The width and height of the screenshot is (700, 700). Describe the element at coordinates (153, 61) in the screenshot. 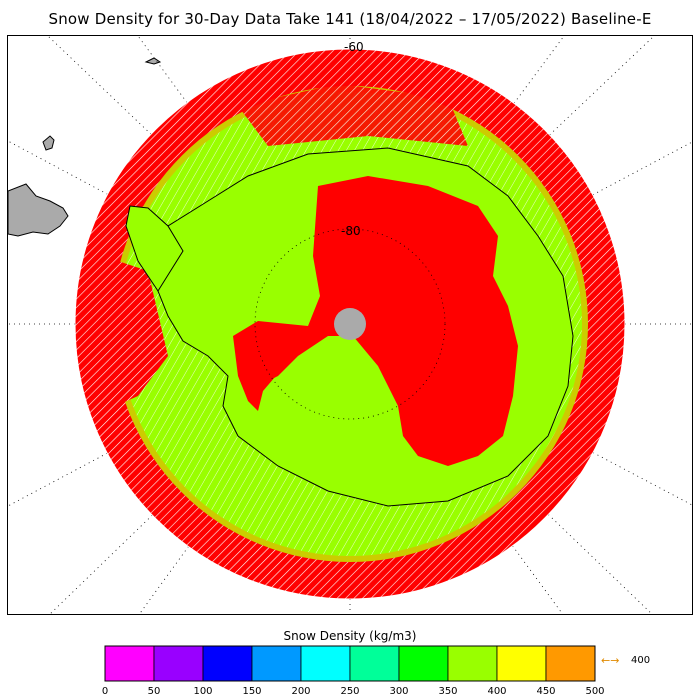

I see `island-fragment` at that location.